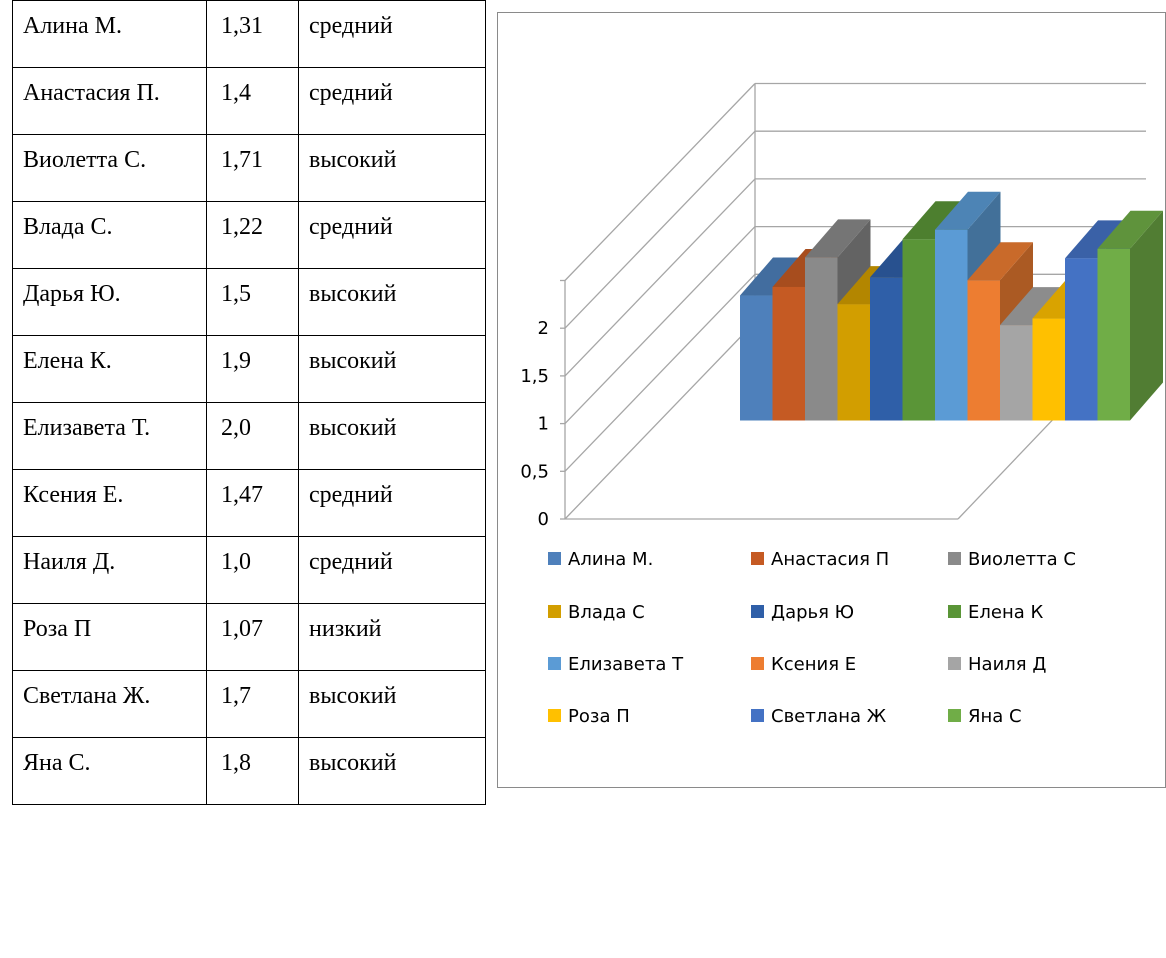 Image resolution: width=1166 pixels, height=958 pixels. I want to click on student-name-cell: Влада С., so click(109, 235).